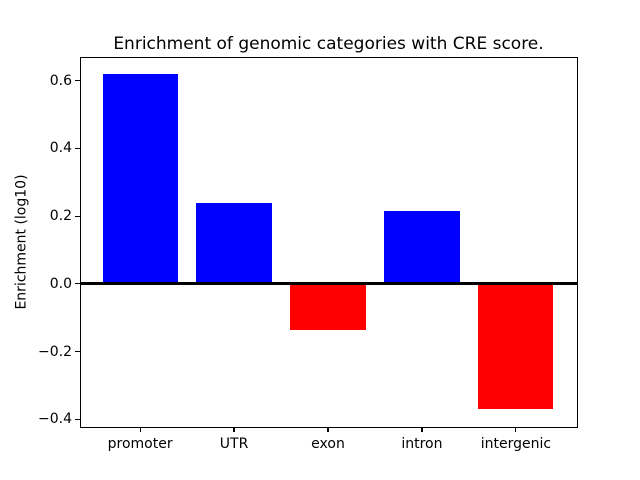  What do you see at coordinates (55, 351) in the screenshot?
I see `y-tick-label: −0.2` at bounding box center [55, 351].